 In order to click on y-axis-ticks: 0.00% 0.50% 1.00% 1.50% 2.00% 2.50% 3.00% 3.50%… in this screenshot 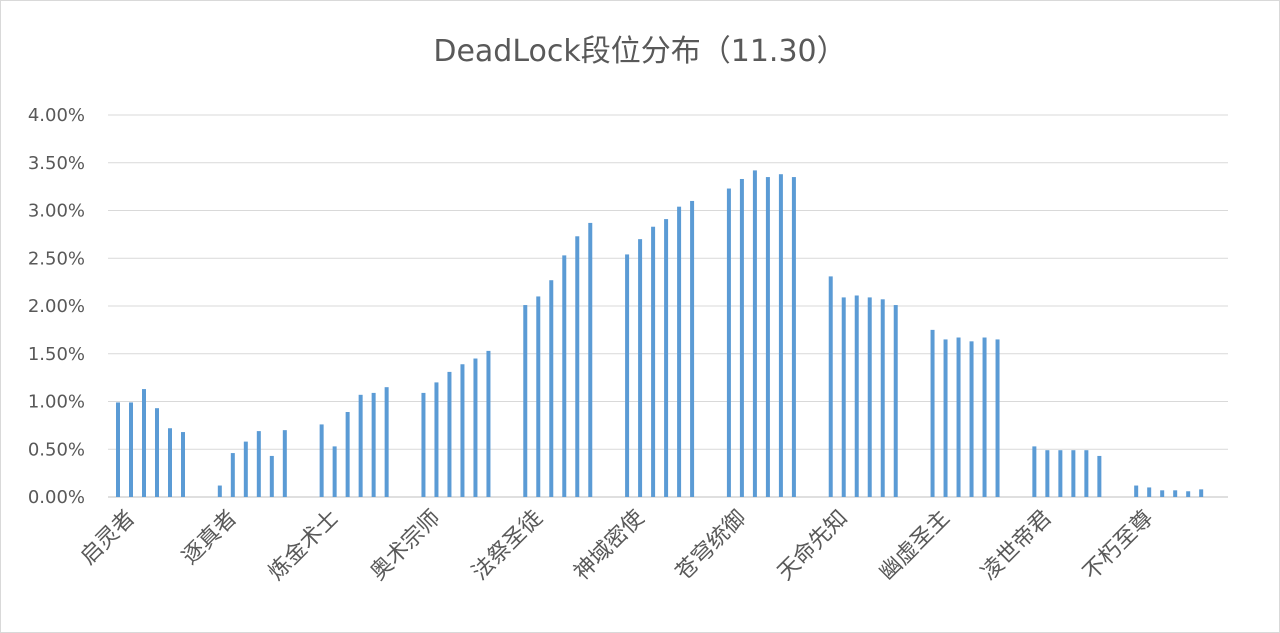, I will do `click(56, 306)`.